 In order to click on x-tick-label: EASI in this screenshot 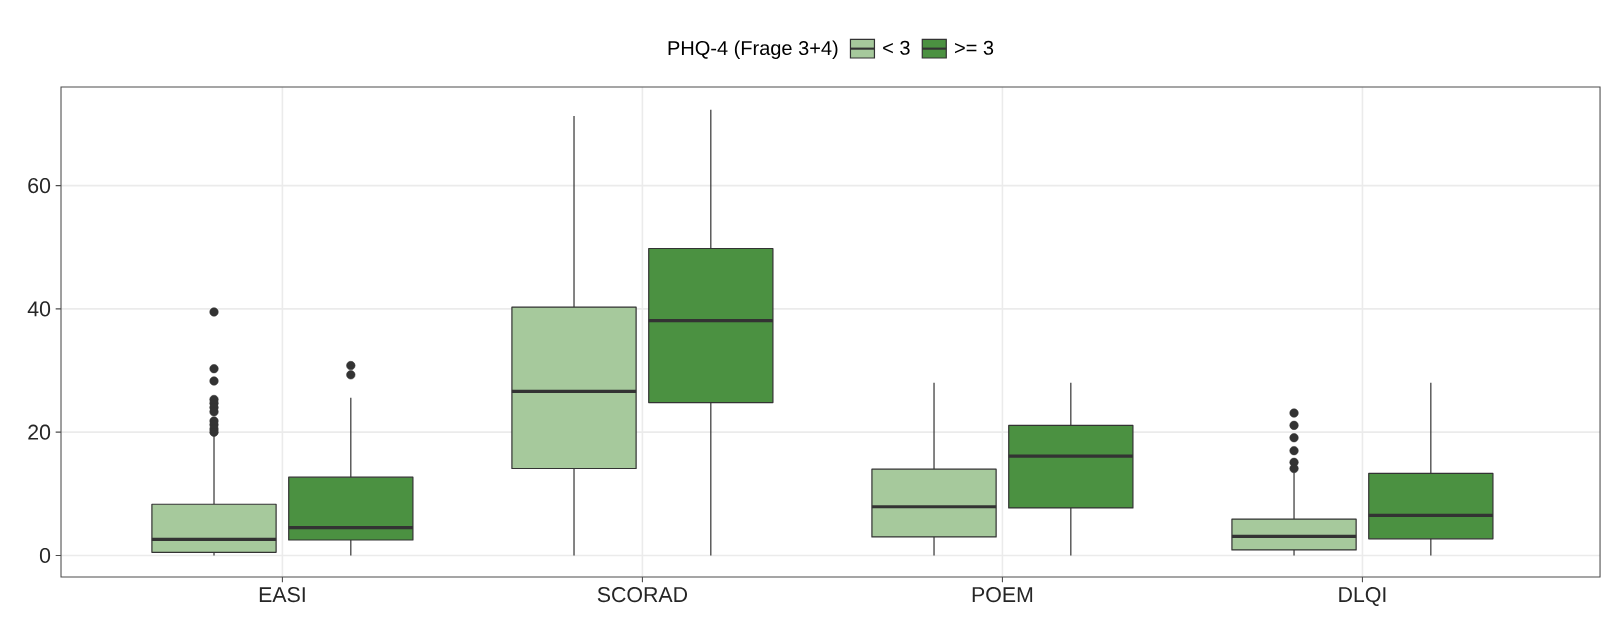, I will do `click(282, 595)`.